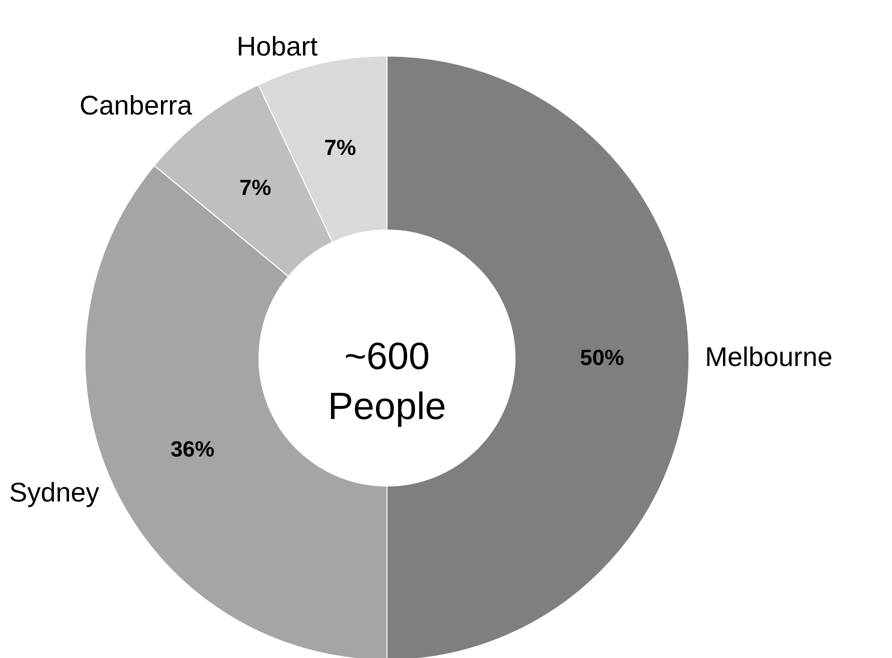 This screenshot has width=892, height=658. Describe the element at coordinates (769, 357) in the screenshot. I see `slice-label: Melbourne` at that location.